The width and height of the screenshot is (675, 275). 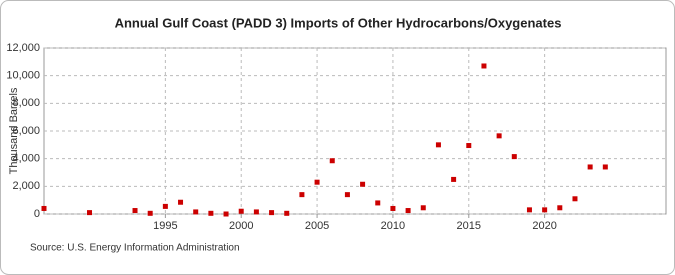 I want to click on y-tick-label: 6,000, so click(x=26, y=131).